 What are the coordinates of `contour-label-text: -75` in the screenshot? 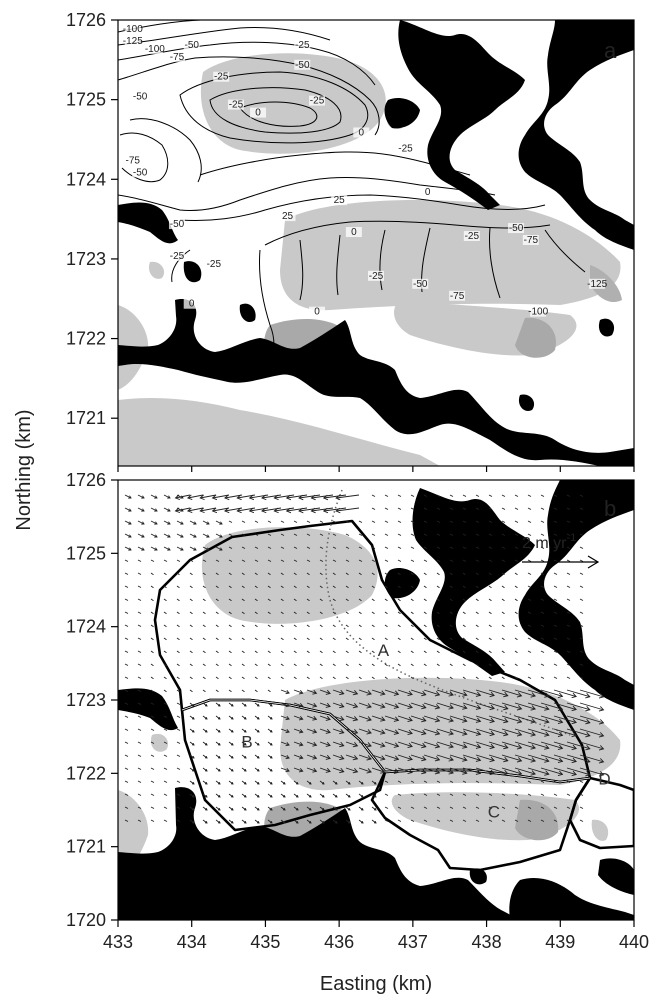 It's located at (177, 57).